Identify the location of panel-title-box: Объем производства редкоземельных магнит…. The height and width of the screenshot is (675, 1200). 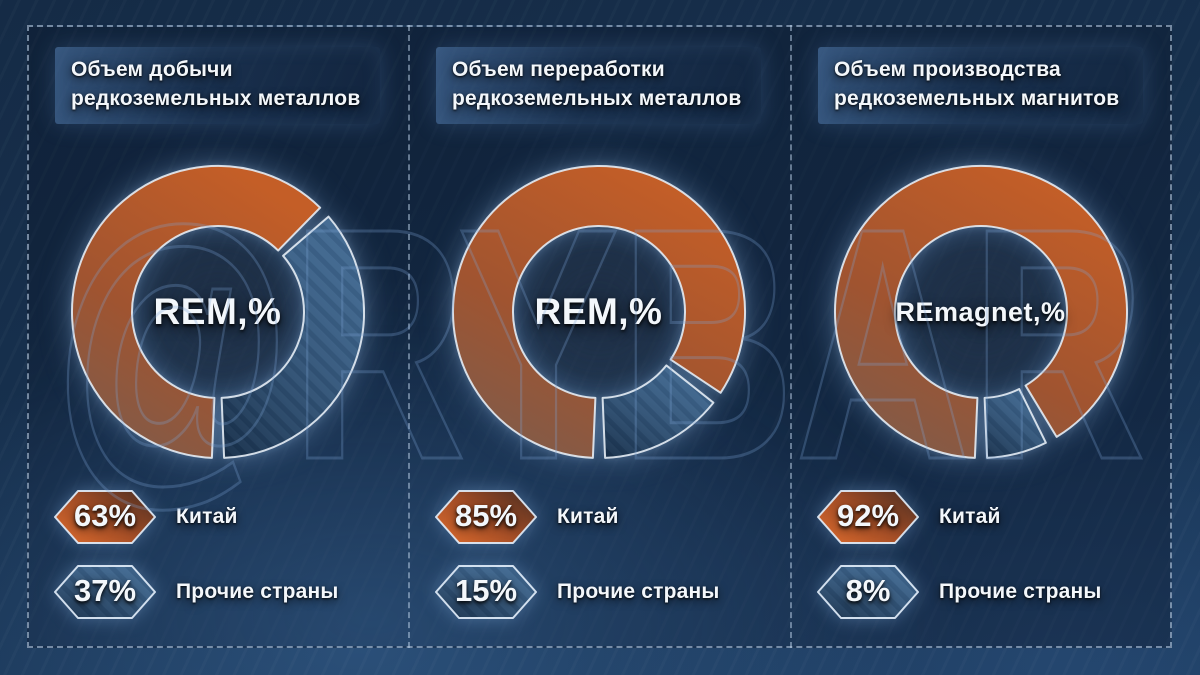
(980, 85).